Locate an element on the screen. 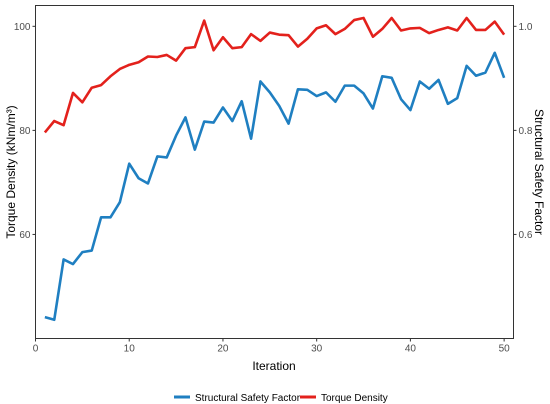 Image resolution: width=550 pixels, height=404 pixels. x-tick-label: 10 is located at coordinates (130, 349).